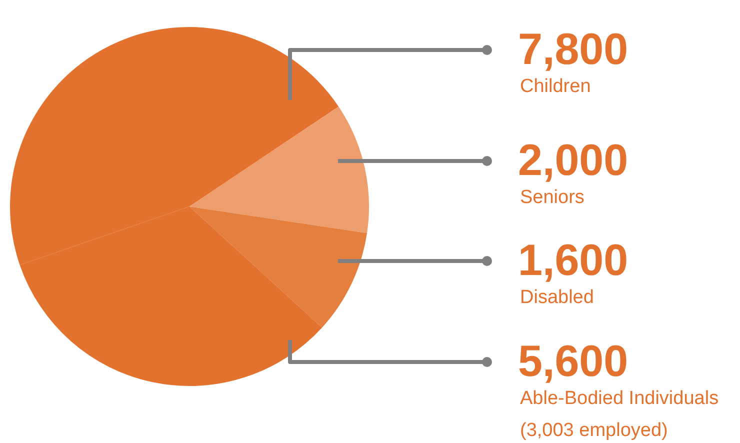  I want to click on slice-label: Able-Bodied Individuals (3,003 employed), so click(619, 414).